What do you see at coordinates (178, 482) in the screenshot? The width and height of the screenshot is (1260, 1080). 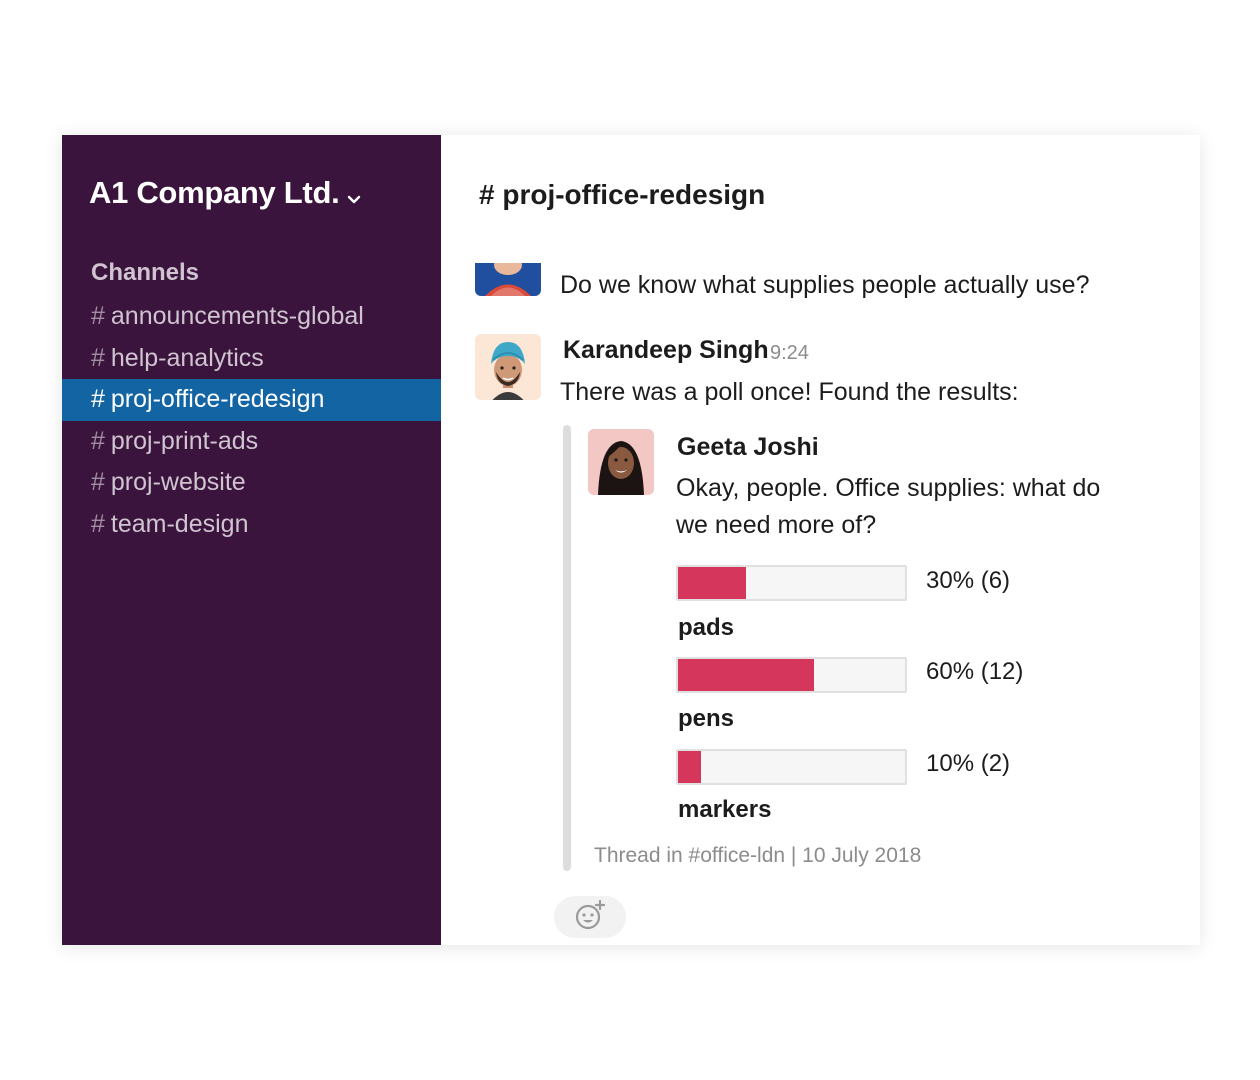 I see `channel-name: proj-website` at bounding box center [178, 482].